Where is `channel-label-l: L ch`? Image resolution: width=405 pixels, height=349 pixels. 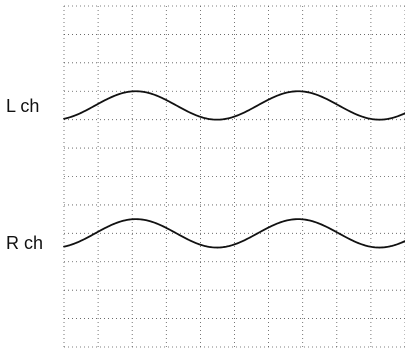
channel-label-l: L ch is located at coordinates (22, 106).